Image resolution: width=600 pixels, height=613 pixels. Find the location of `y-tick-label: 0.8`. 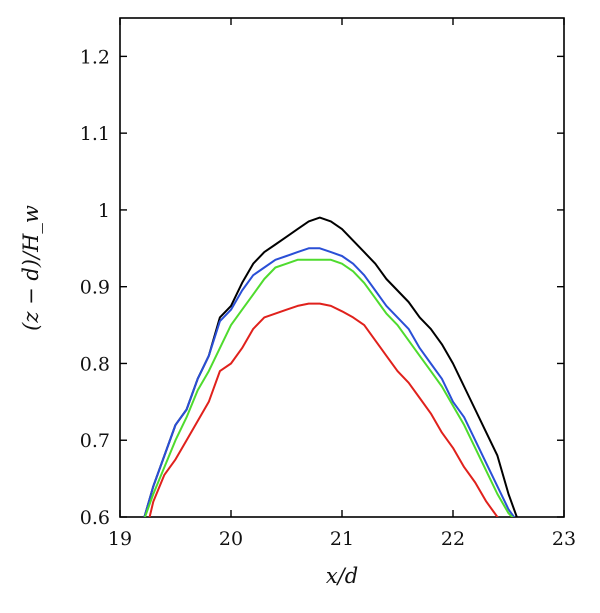

y-tick-label: 0.8 is located at coordinates (95, 364).